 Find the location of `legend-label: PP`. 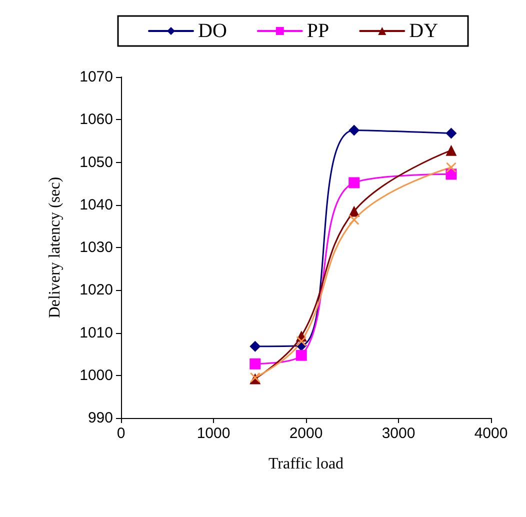

legend-label: PP is located at coordinates (318, 31).